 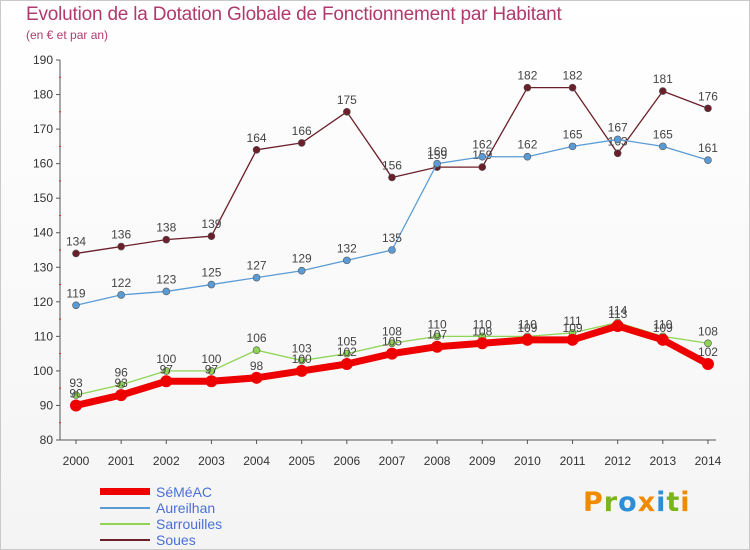 What do you see at coordinates (392, 238) in the screenshot?
I see `data-label-aureilhan-2007: 135` at bounding box center [392, 238].